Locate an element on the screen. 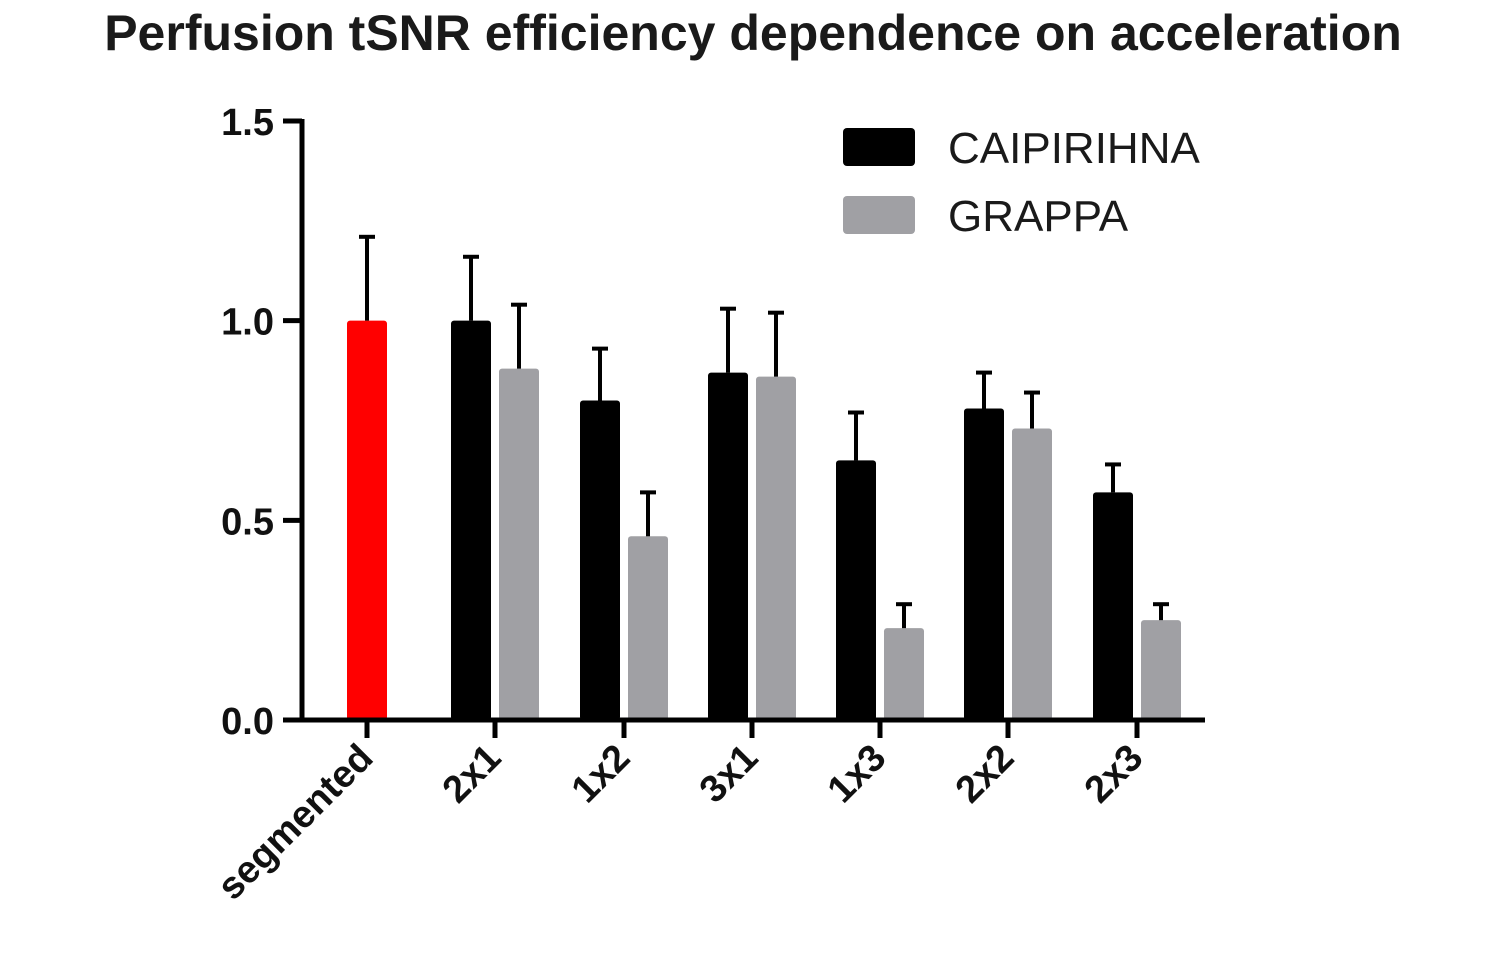 The width and height of the screenshot is (1506, 956). x-tick-label: 1x3 is located at coordinates (857, 774).